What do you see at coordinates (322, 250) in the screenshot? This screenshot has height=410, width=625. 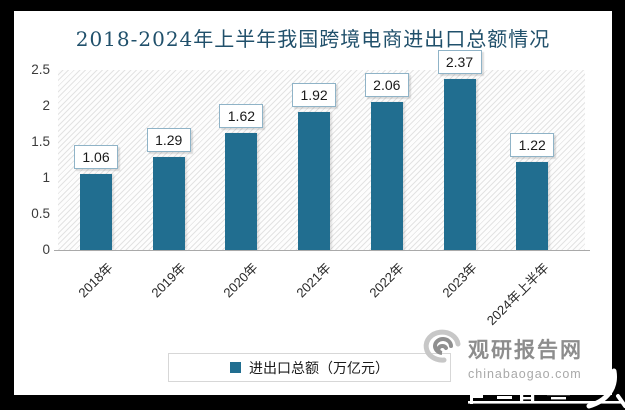 I see `x-axis-line` at bounding box center [322, 250].